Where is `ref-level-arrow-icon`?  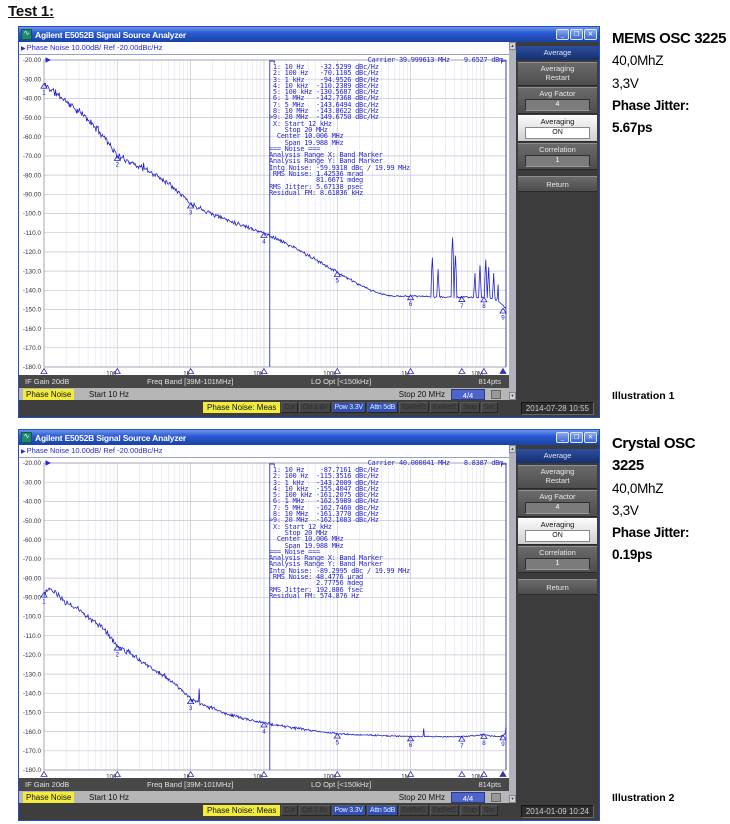 ref-level-arrow-icon is located at coordinates (48, 60).